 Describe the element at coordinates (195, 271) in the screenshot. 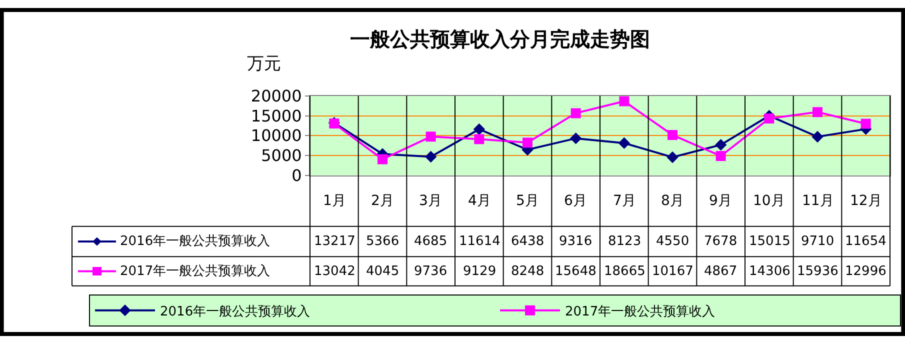

I see `legend-label: 2017年一般公共预算收入` at that location.